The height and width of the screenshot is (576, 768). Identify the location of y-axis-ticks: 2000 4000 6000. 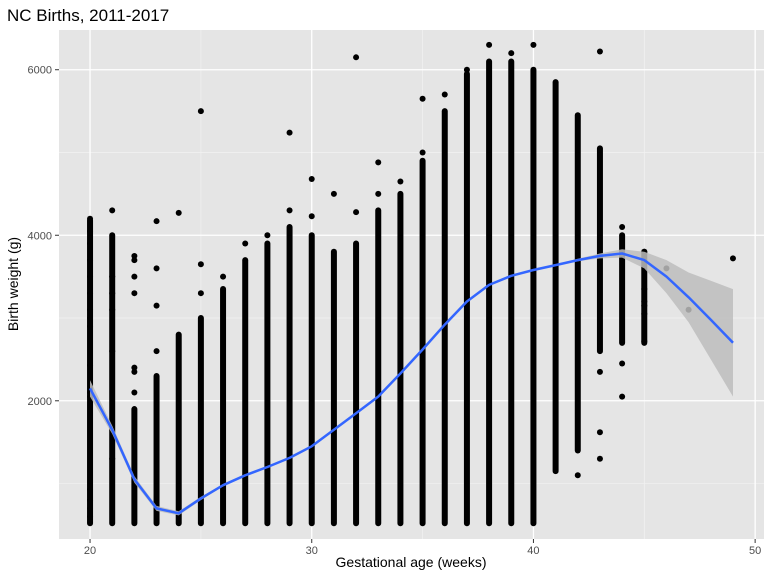
(43, 236).